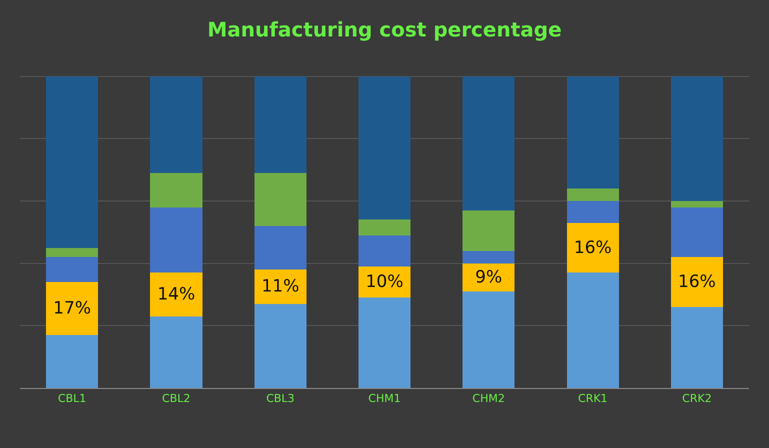 Image resolution: width=769 pixels, height=448 pixels. Describe the element at coordinates (697, 399) in the screenshot. I see `x-tick-label: CRK2` at that location.